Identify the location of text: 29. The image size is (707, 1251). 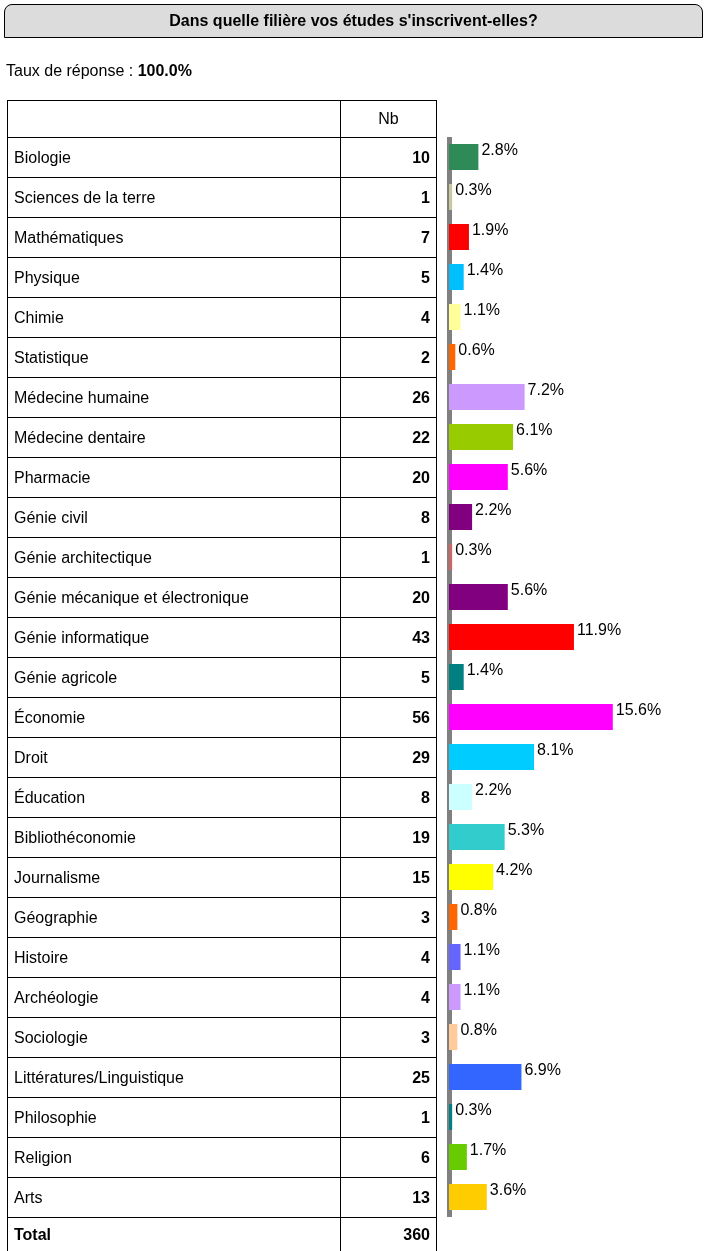
(388, 757).